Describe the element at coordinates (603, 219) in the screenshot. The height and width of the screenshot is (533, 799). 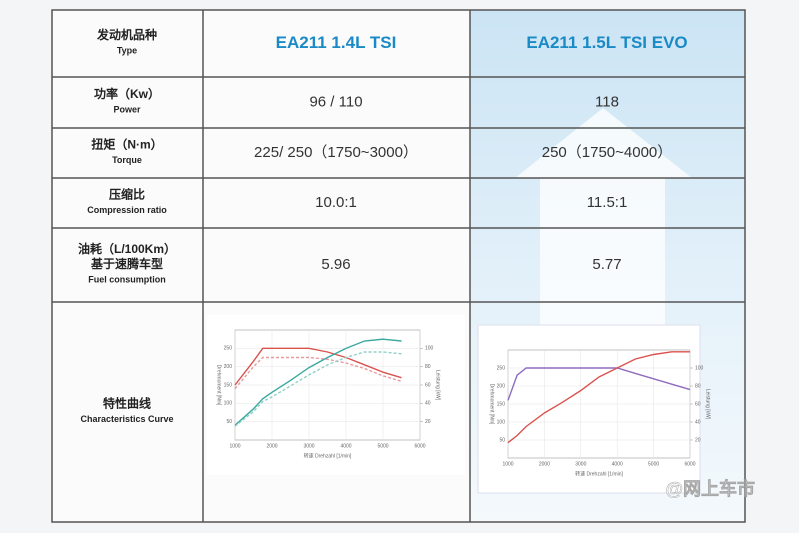
I see `arrow` at that location.